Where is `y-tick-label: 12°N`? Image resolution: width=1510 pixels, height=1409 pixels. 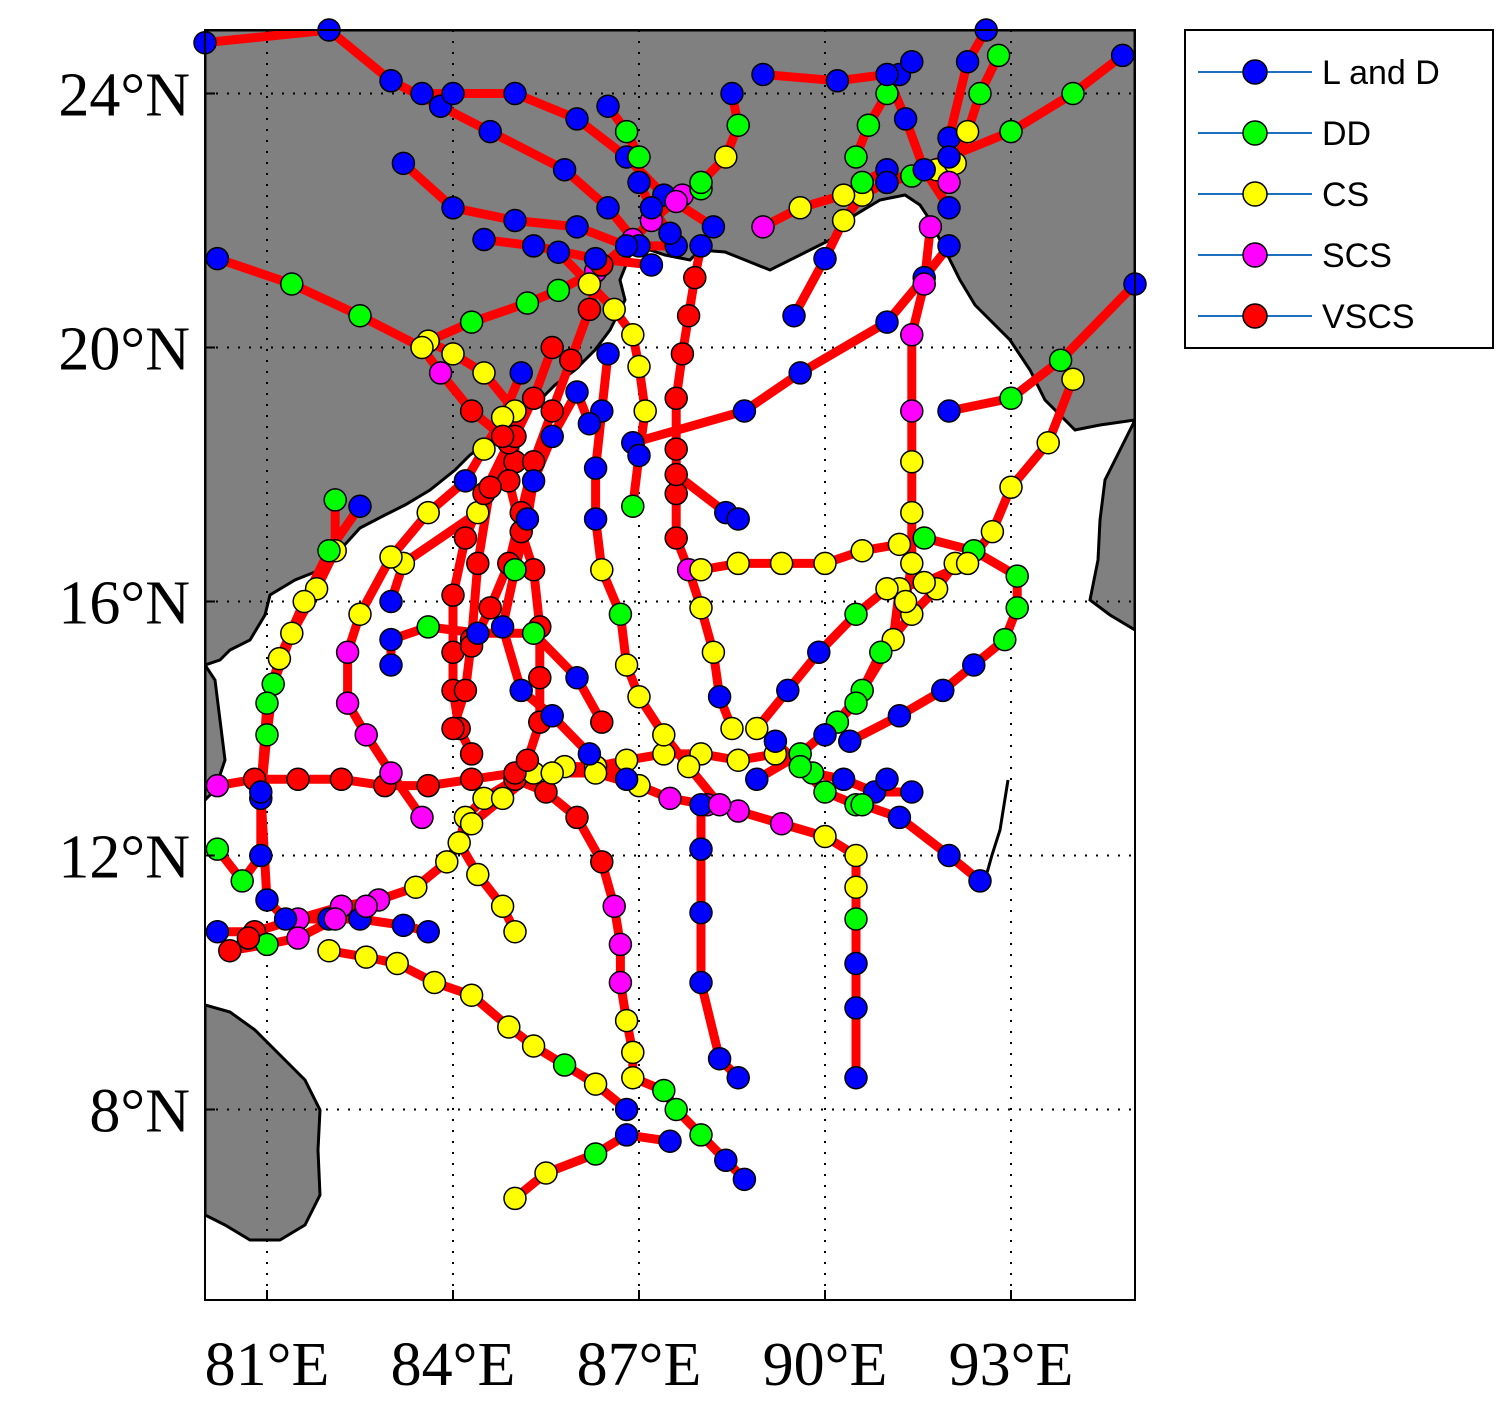
y-tick-label: 12°N is located at coordinates (124, 858).